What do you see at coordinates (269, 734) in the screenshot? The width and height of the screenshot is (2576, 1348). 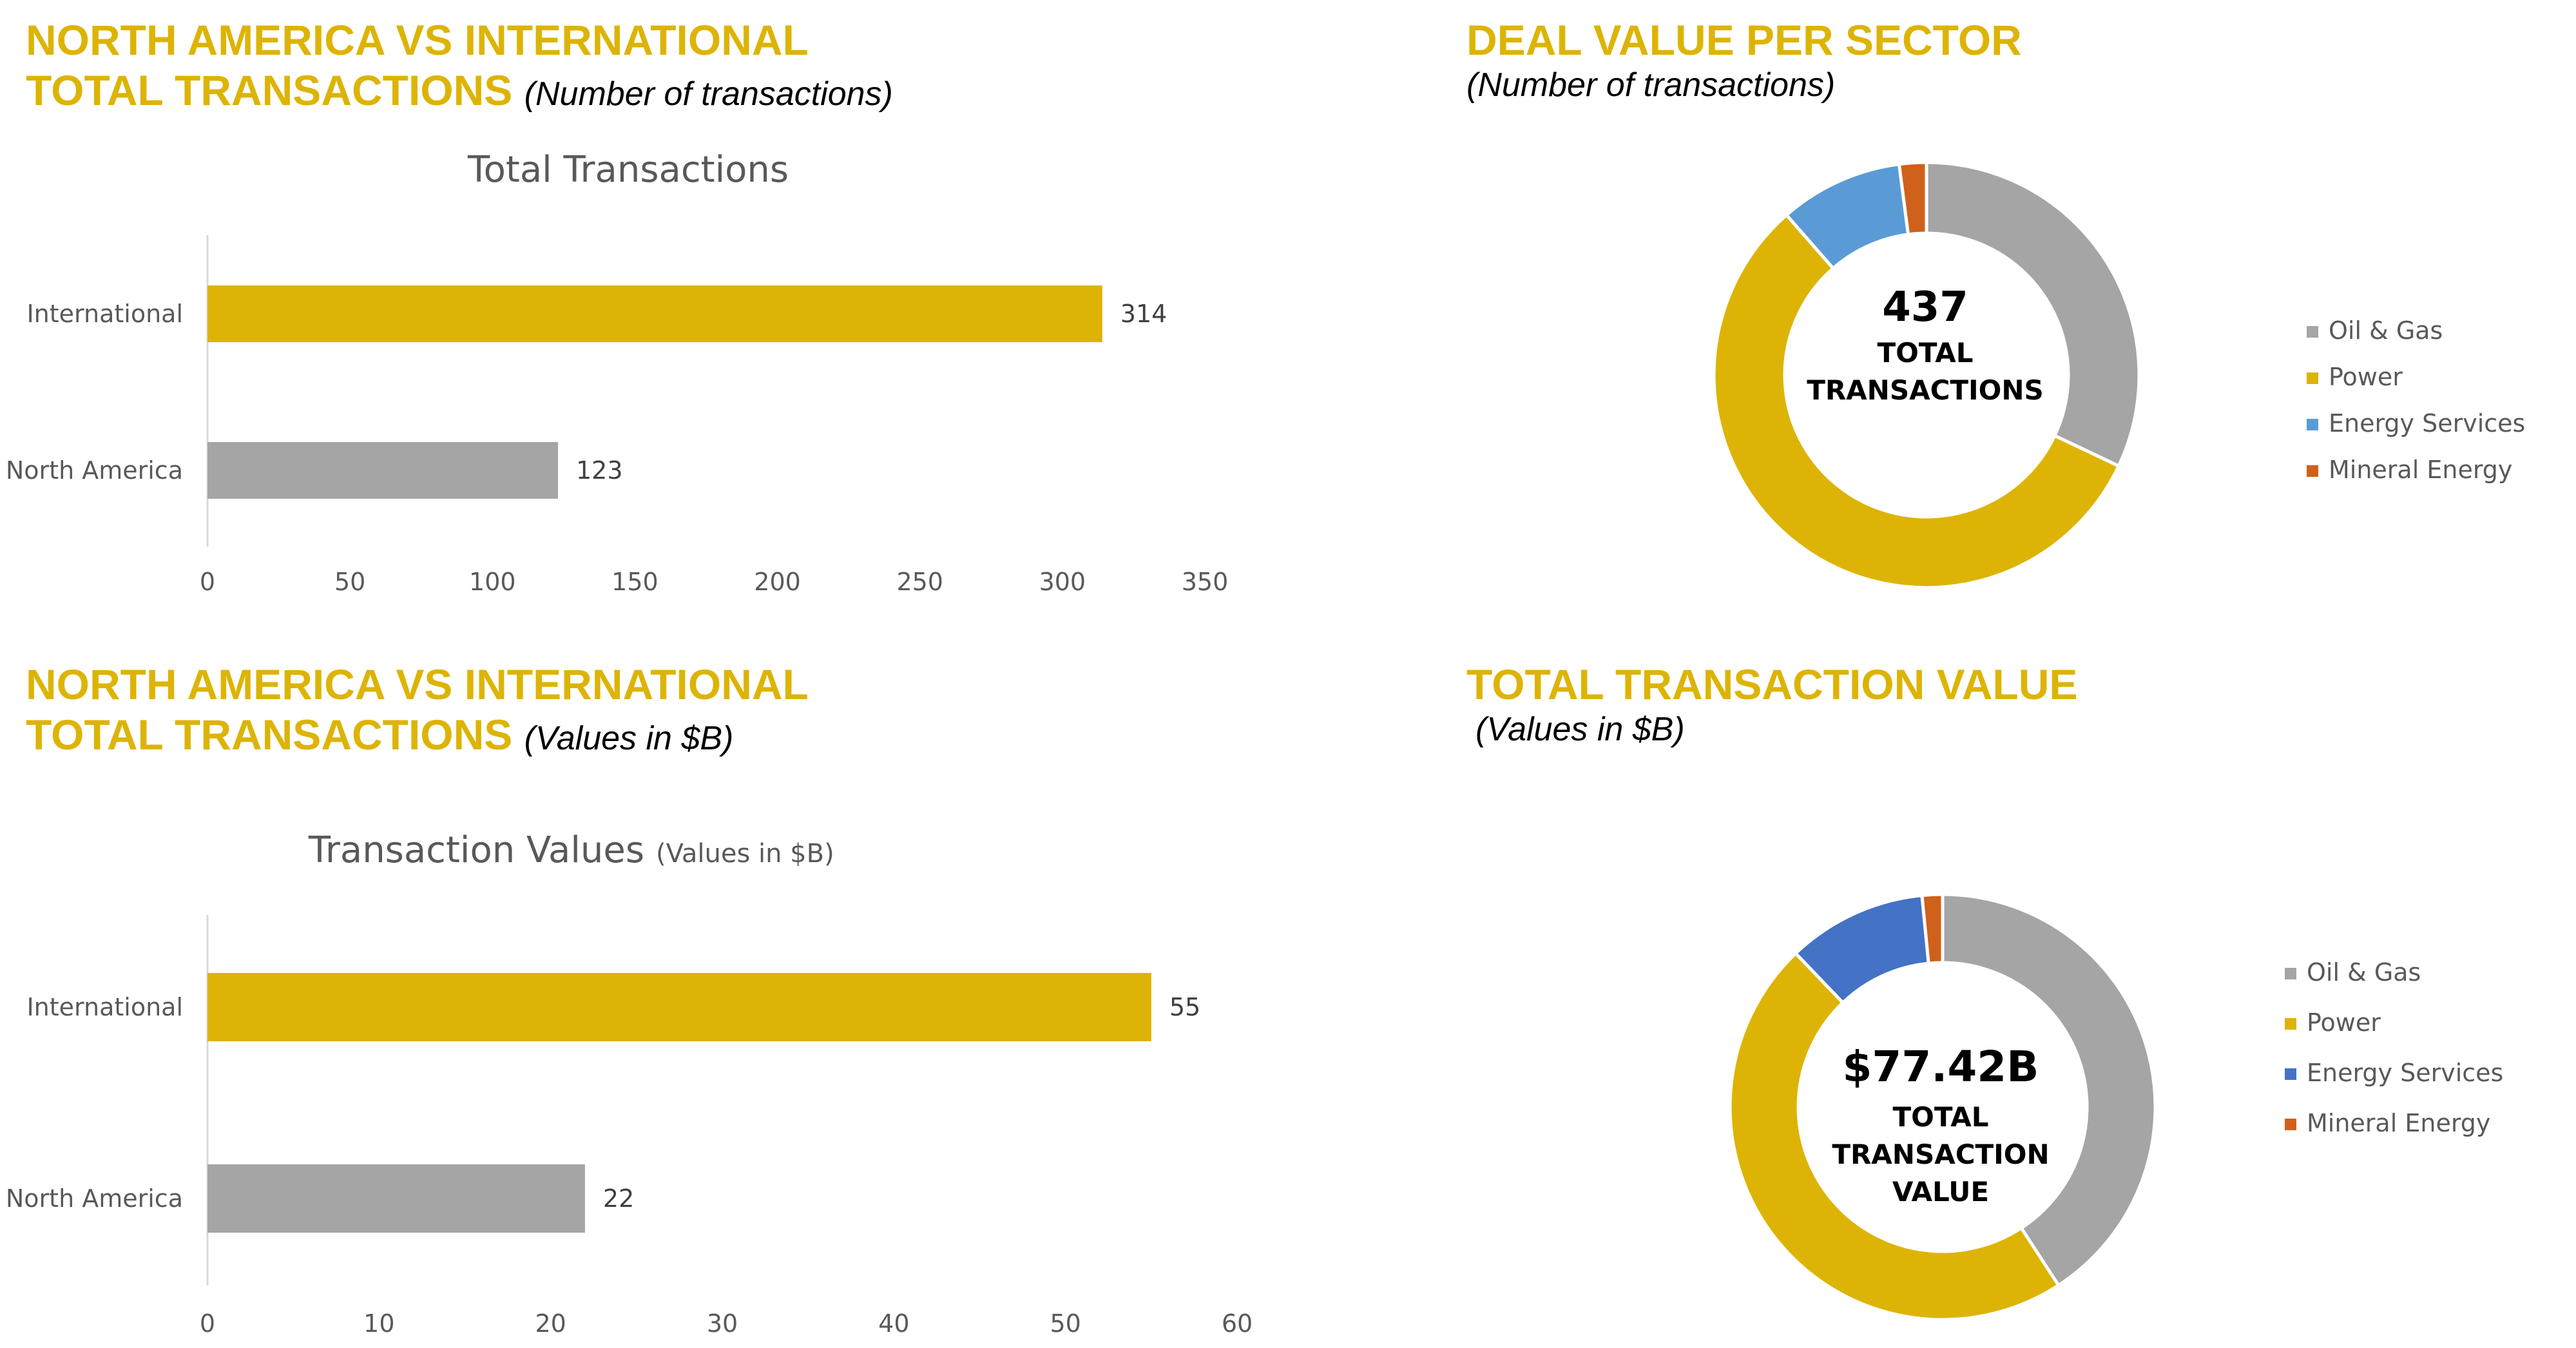 I see `bottom-left-heading-main: TOTAL TRANSACTIONS` at bounding box center [269, 734].